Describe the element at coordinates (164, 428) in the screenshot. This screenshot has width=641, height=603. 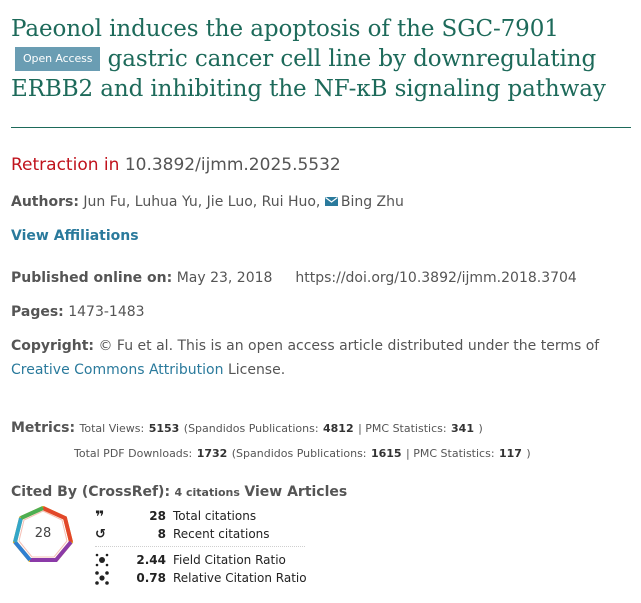
I see `total-views-value: 5153` at that location.